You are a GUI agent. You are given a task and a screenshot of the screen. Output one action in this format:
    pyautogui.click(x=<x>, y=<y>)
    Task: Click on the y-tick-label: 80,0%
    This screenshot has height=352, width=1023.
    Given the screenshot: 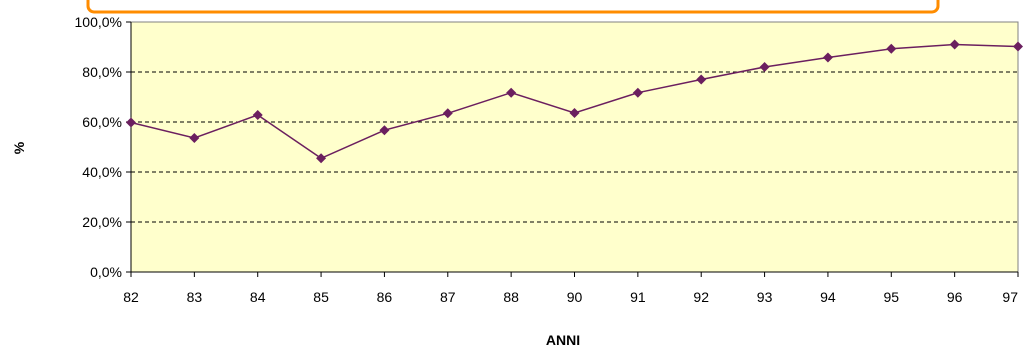 What is the action you would take?
    pyautogui.click(x=102, y=72)
    